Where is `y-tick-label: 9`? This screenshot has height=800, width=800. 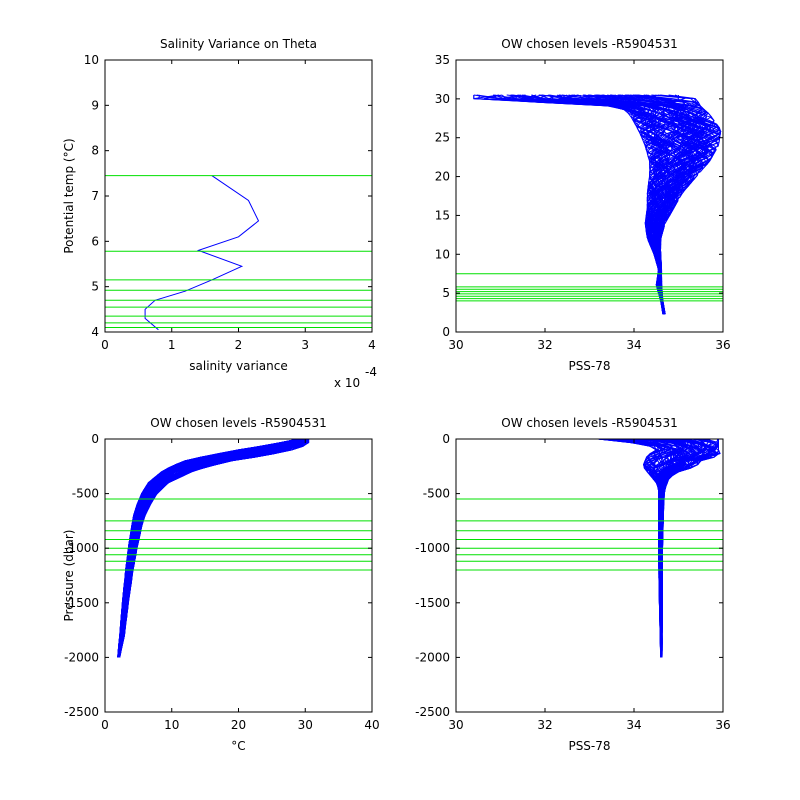 y-tick-label: 9 is located at coordinates (95, 105).